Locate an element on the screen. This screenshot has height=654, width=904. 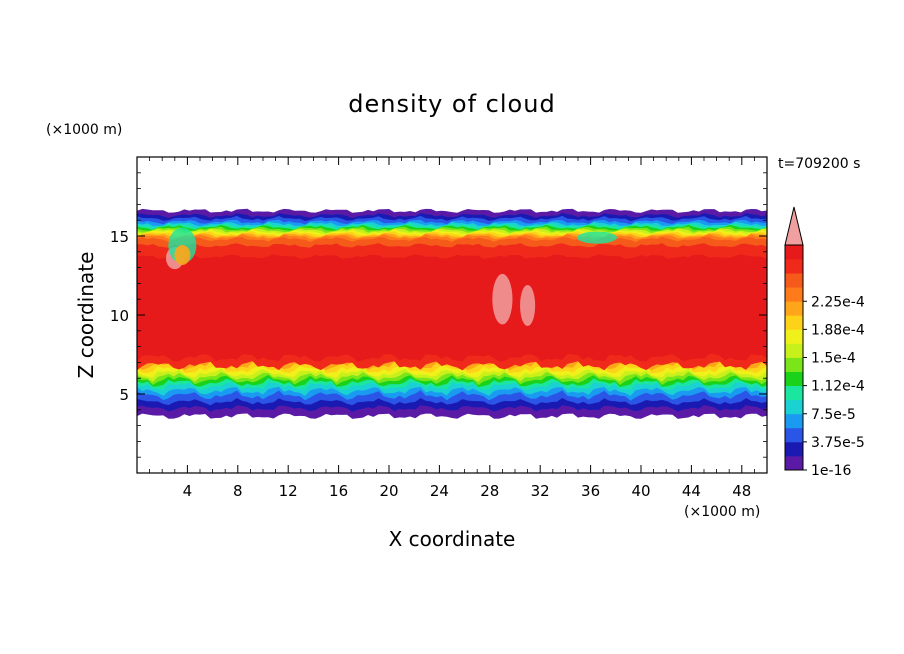
colorbar-label: 1e-16 is located at coordinates (831, 471).